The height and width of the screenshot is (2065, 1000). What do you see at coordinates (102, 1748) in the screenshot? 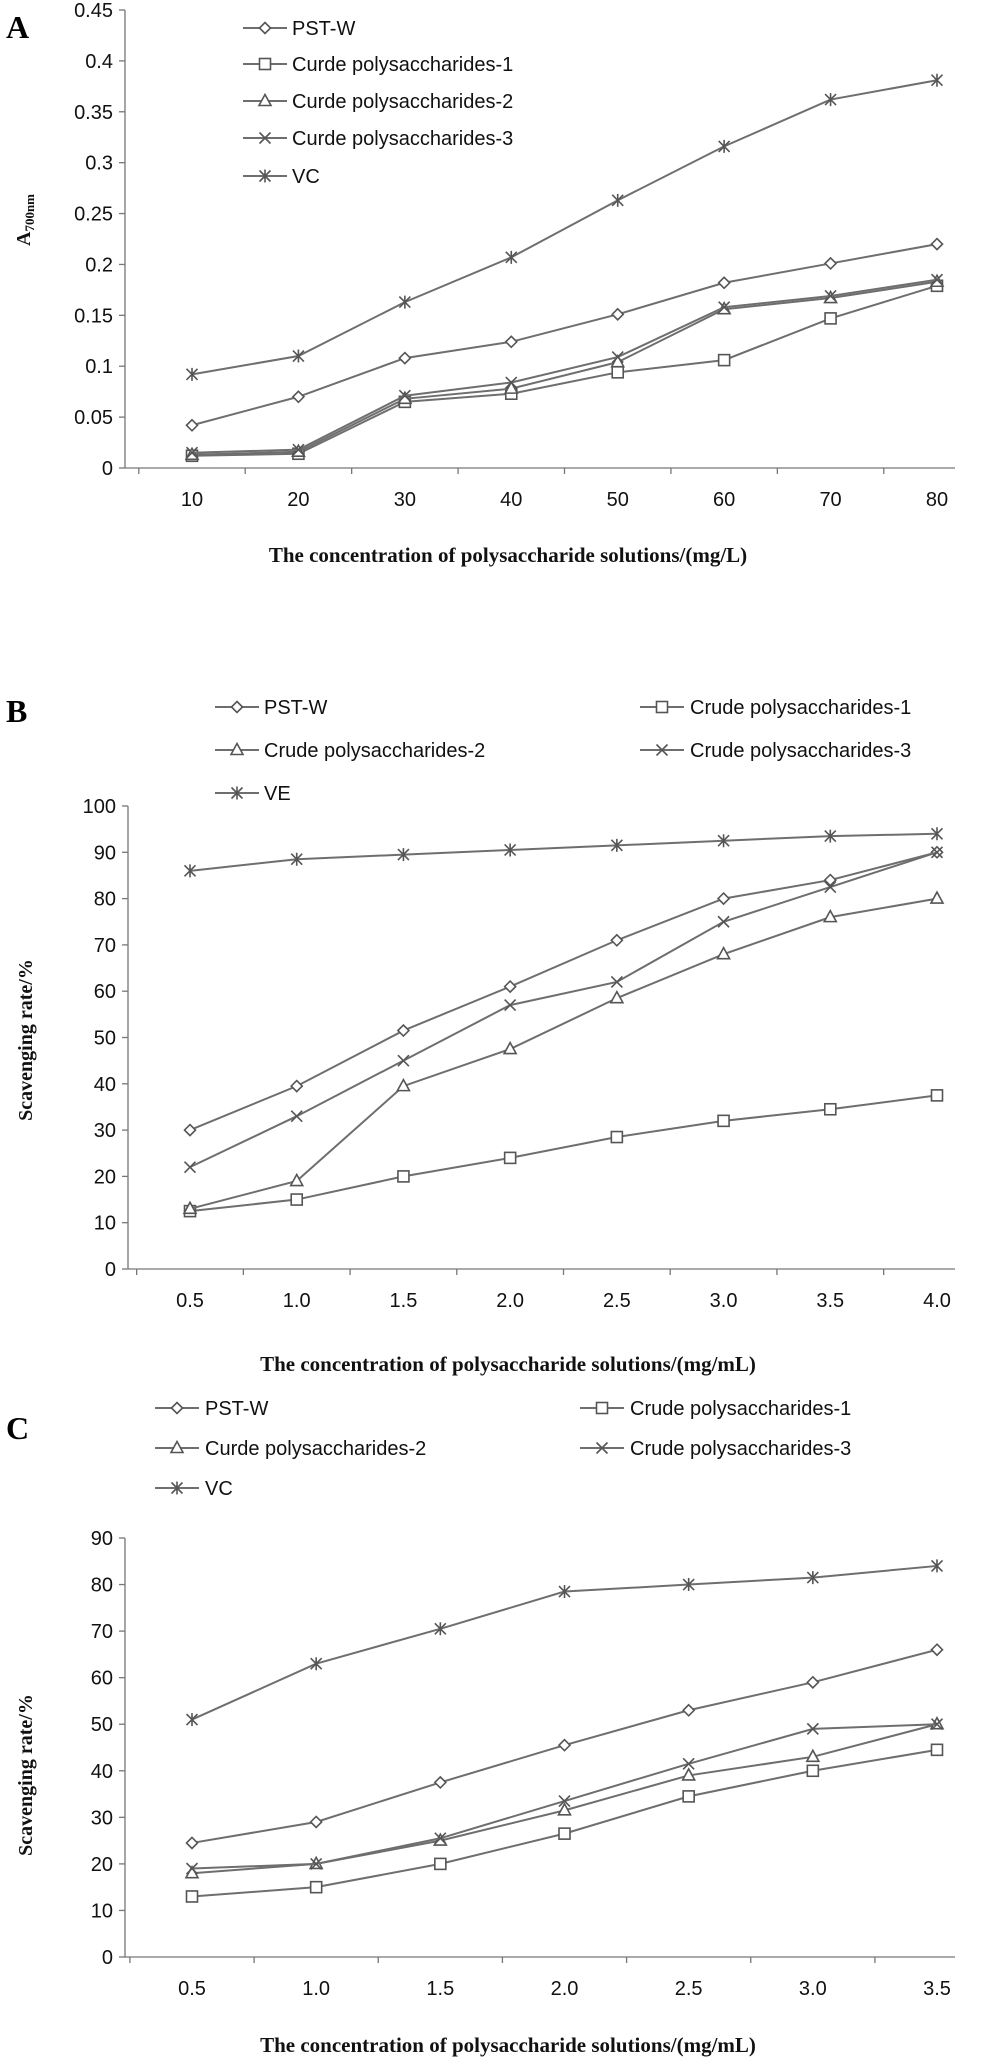
I see `y-tick-labels: 0 10 20 30 40 50 60 70 80 90` at bounding box center [102, 1748].